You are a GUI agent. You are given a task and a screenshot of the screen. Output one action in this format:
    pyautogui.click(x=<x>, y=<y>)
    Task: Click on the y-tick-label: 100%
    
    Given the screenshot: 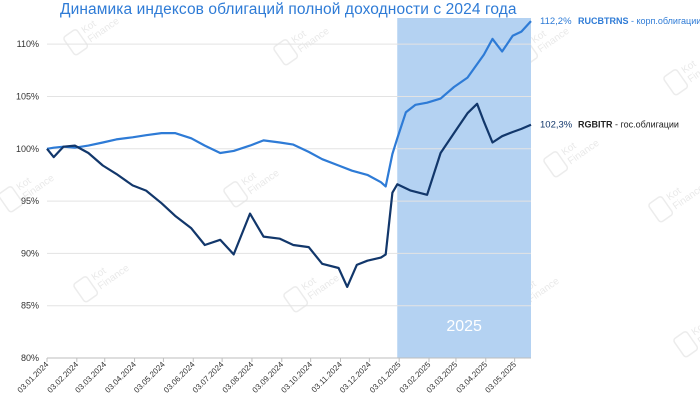 What is the action you would take?
    pyautogui.click(x=27, y=149)
    